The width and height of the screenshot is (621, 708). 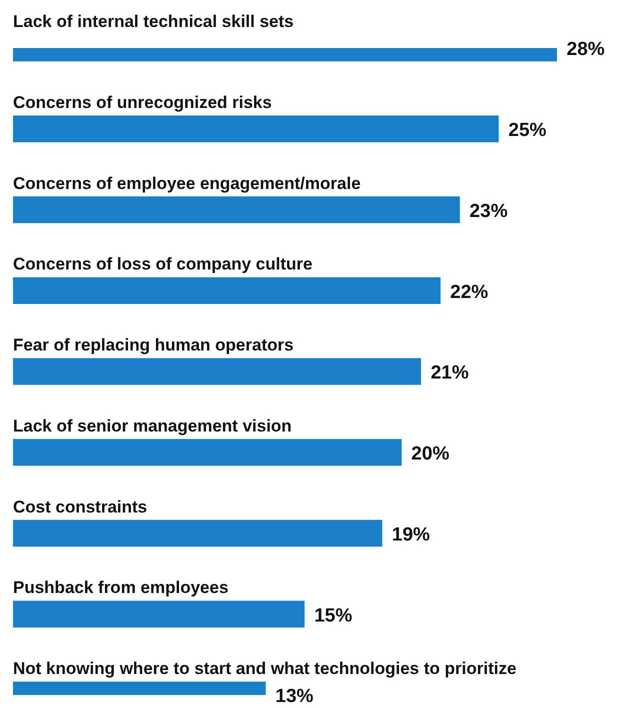 I want to click on y-tick-label: Lack of senior management vision, so click(x=152, y=426).